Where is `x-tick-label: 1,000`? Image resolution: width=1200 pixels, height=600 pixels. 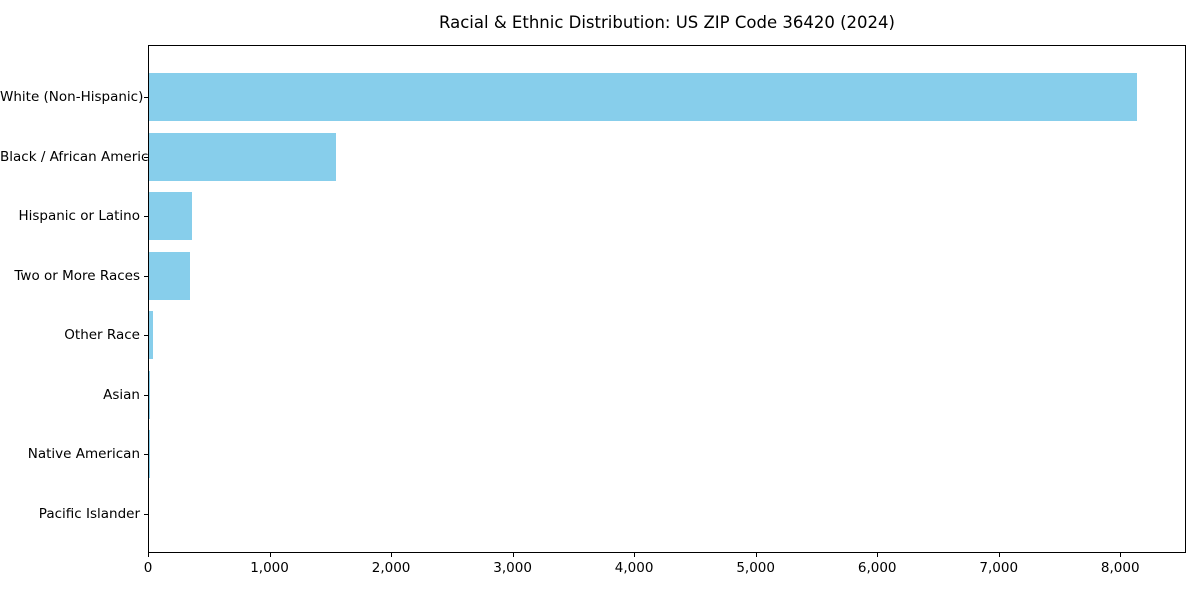
x-tick-label: 1,000 is located at coordinates (269, 568).